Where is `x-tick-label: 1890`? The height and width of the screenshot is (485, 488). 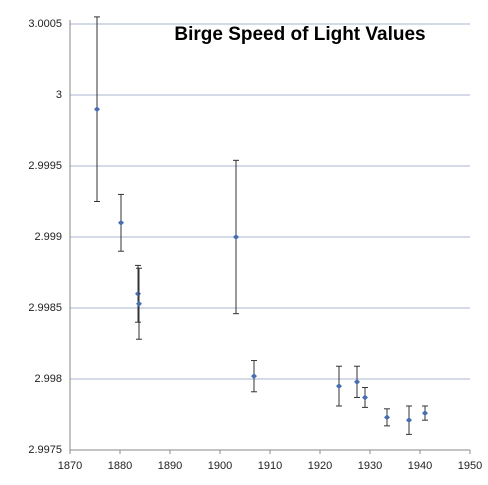
x-tick-label: 1890 is located at coordinates (170, 466).